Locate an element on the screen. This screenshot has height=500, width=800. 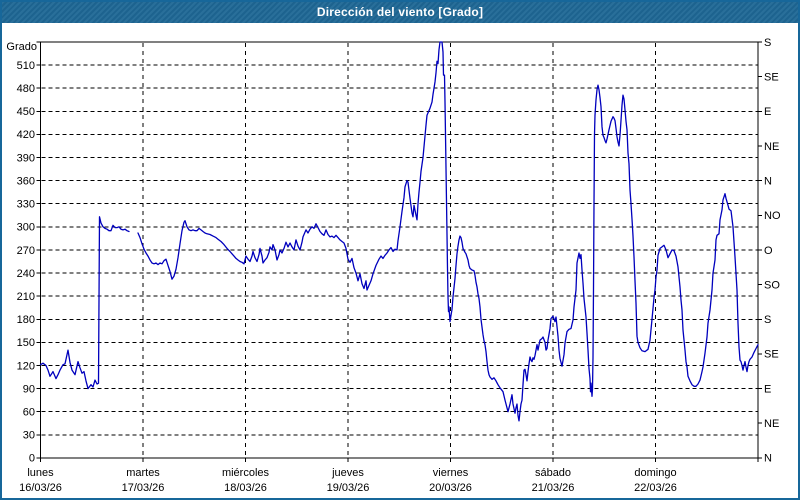
window-title: Dirección del viento [Grado] is located at coordinates (400, 12).